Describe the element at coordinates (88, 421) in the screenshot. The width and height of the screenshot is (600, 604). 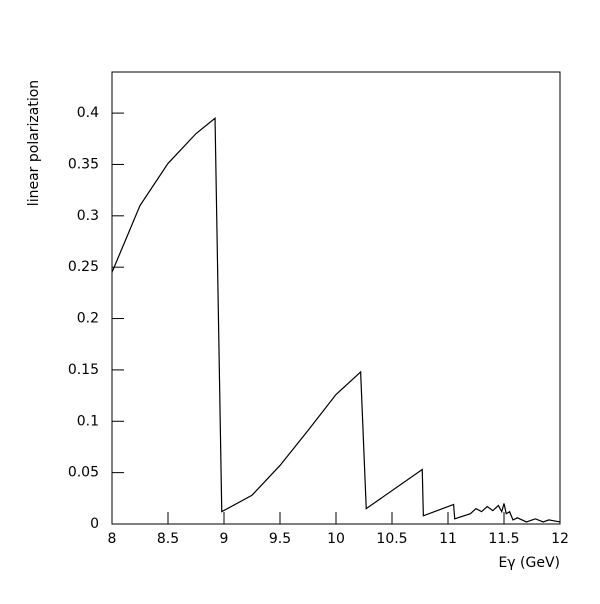
I see `y-tick-label: 0.1` at that location.